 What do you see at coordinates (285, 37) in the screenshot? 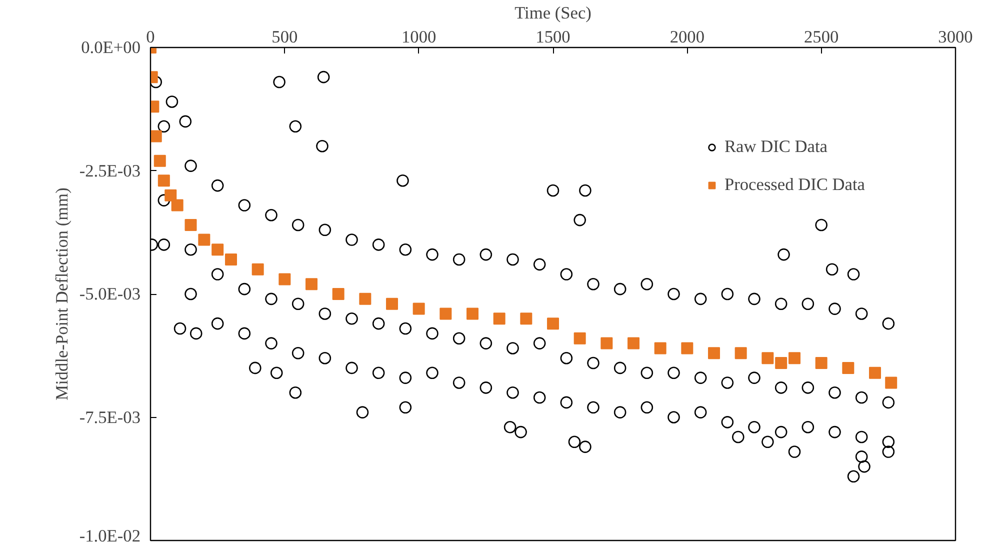
I see `x-tick-label: 500` at bounding box center [285, 37].